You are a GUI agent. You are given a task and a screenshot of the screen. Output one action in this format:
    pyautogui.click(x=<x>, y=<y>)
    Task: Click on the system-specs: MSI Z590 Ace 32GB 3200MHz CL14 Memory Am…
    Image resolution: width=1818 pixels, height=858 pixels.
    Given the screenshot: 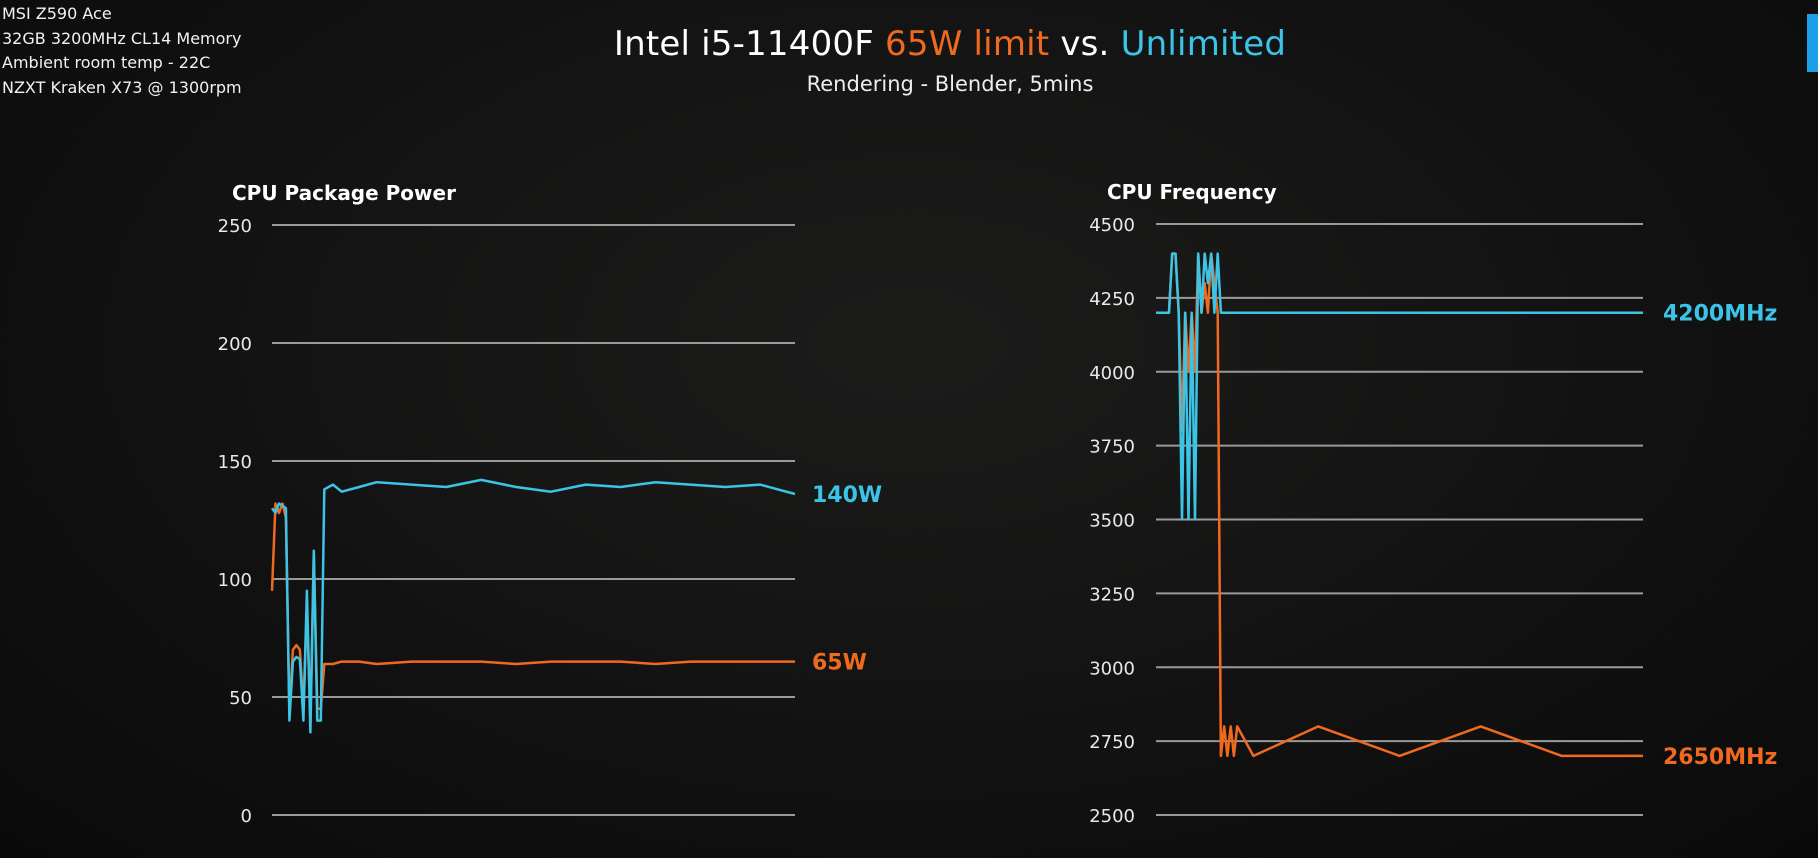 What is the action you would take?
    pyautogui.click(x=122, y=51)
    